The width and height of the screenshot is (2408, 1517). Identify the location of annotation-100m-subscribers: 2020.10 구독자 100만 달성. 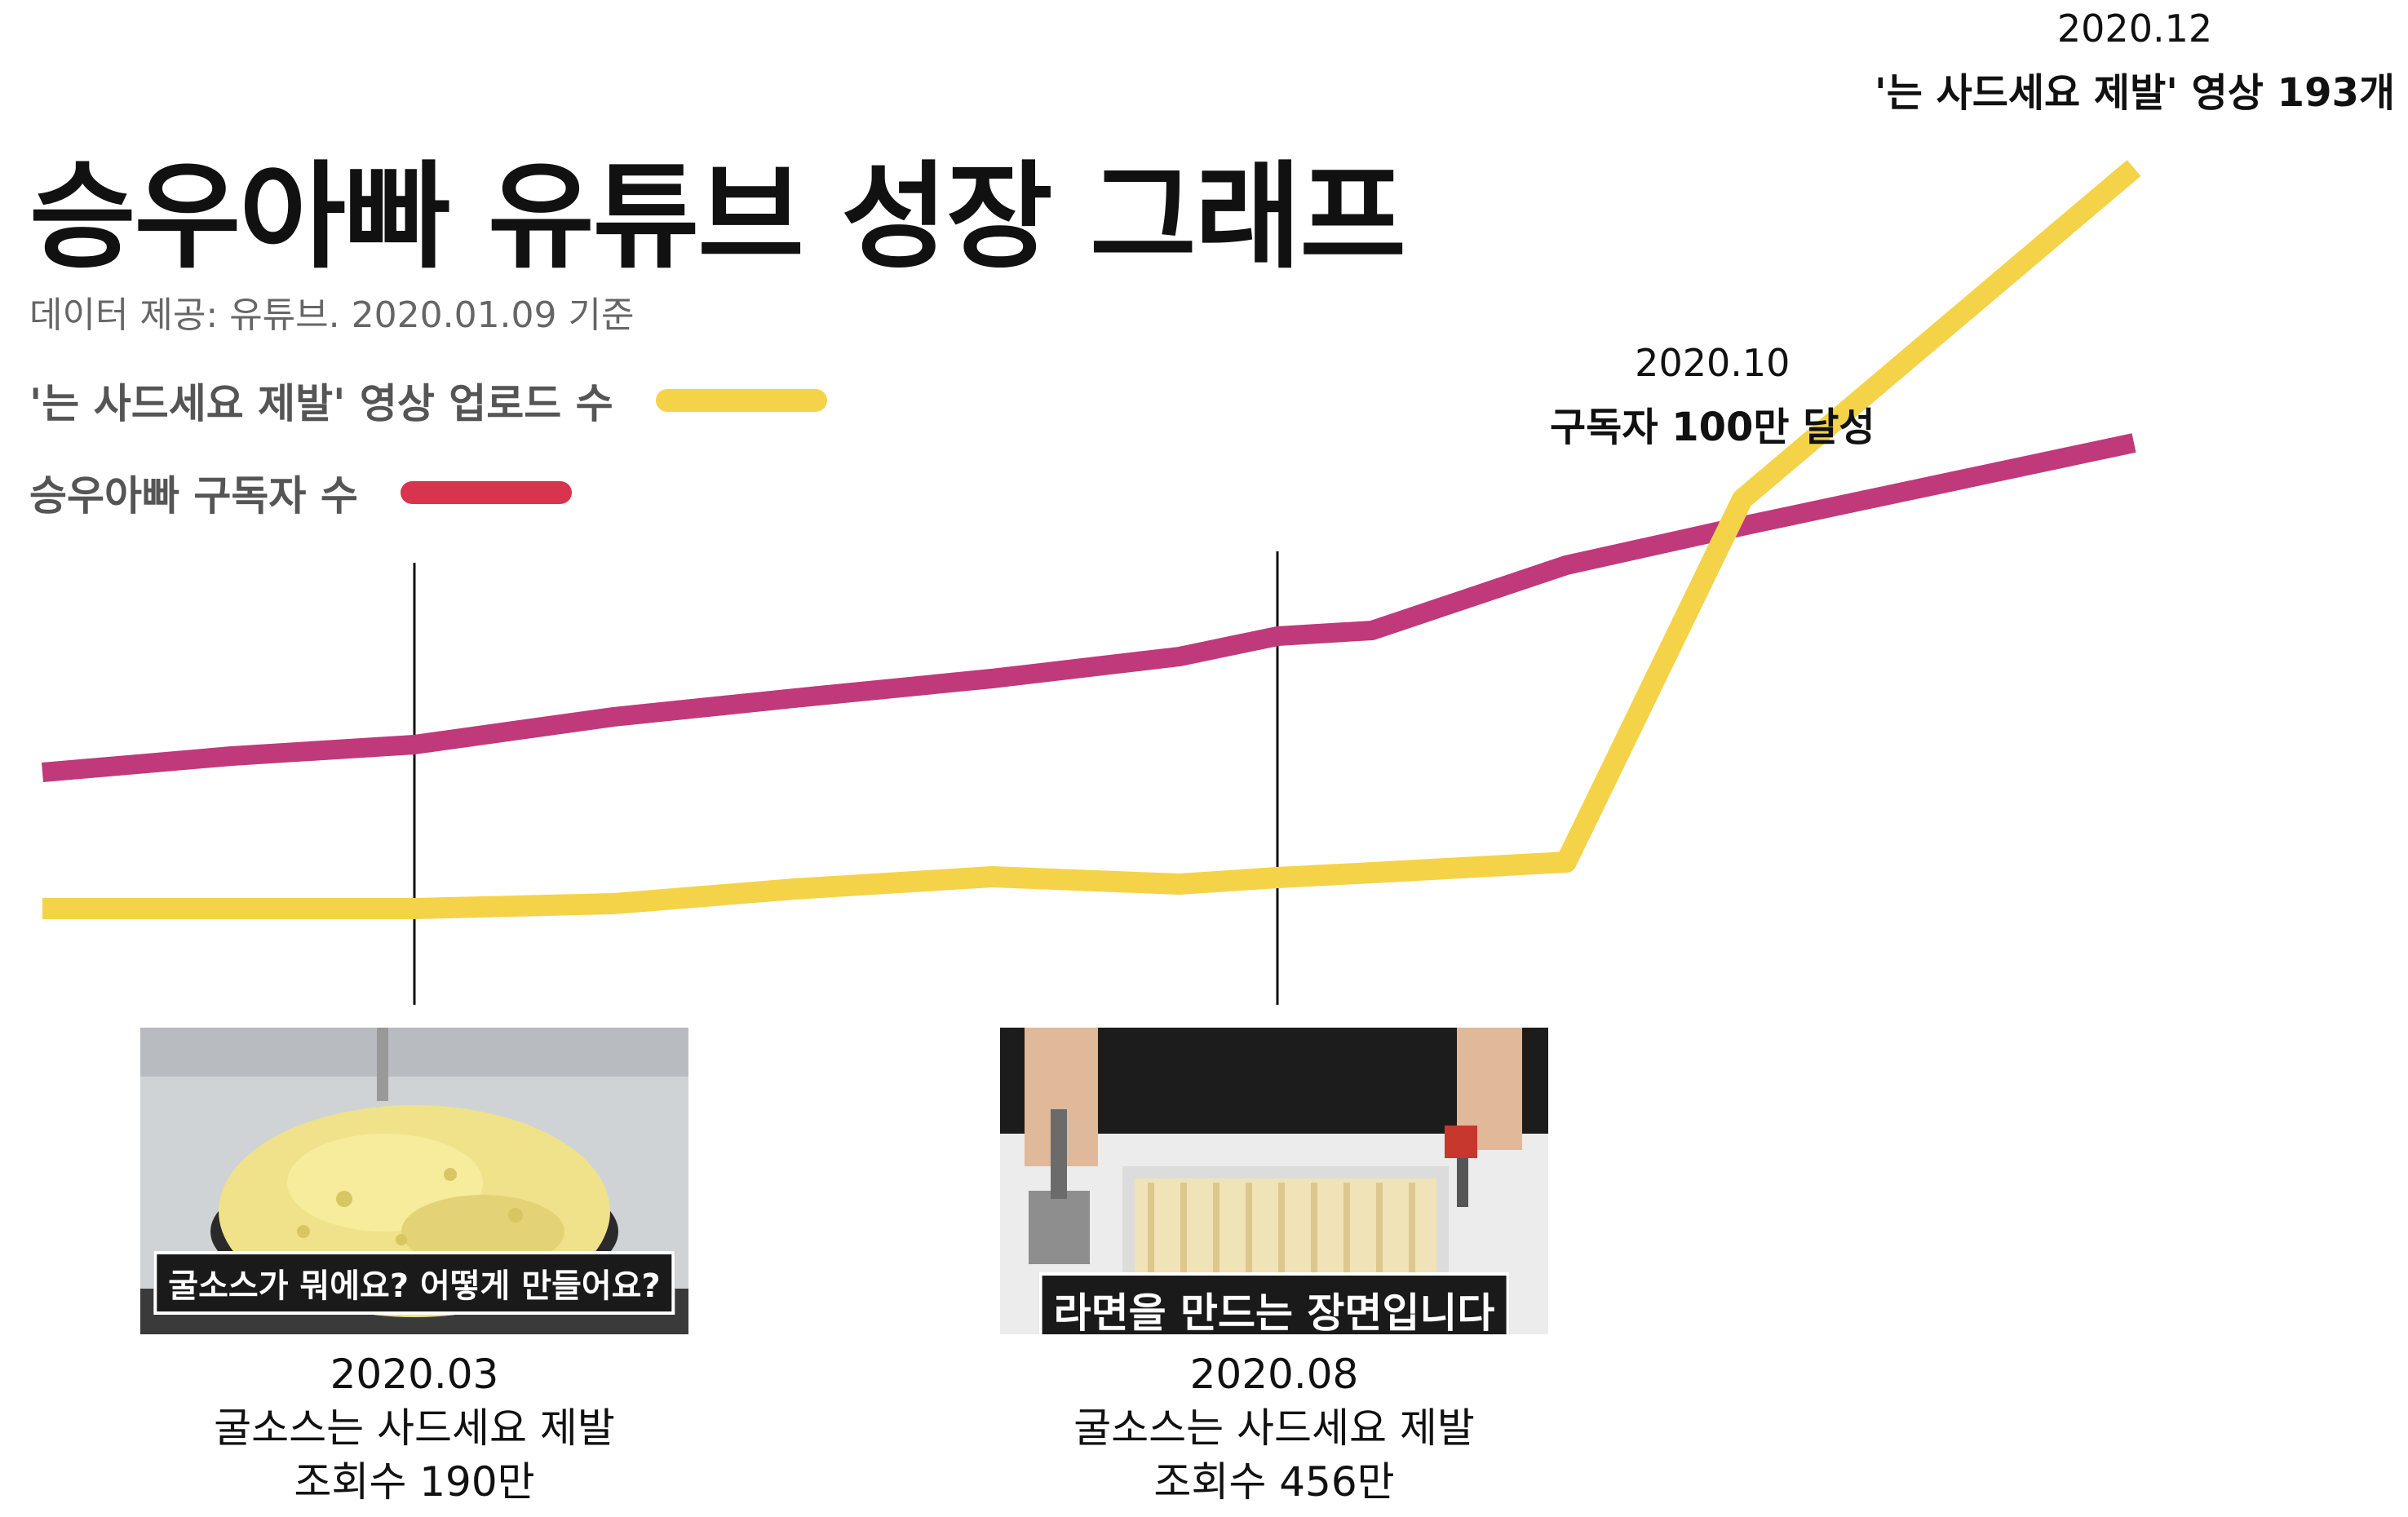
(1712, 396).